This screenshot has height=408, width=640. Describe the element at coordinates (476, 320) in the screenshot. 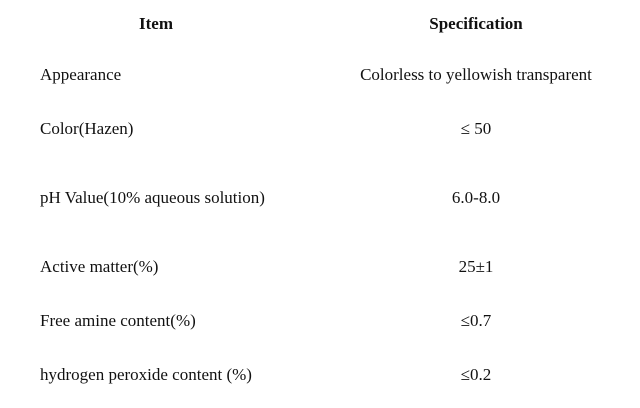

I see `spec-cell-free-amine: ≤0.7` at that location.